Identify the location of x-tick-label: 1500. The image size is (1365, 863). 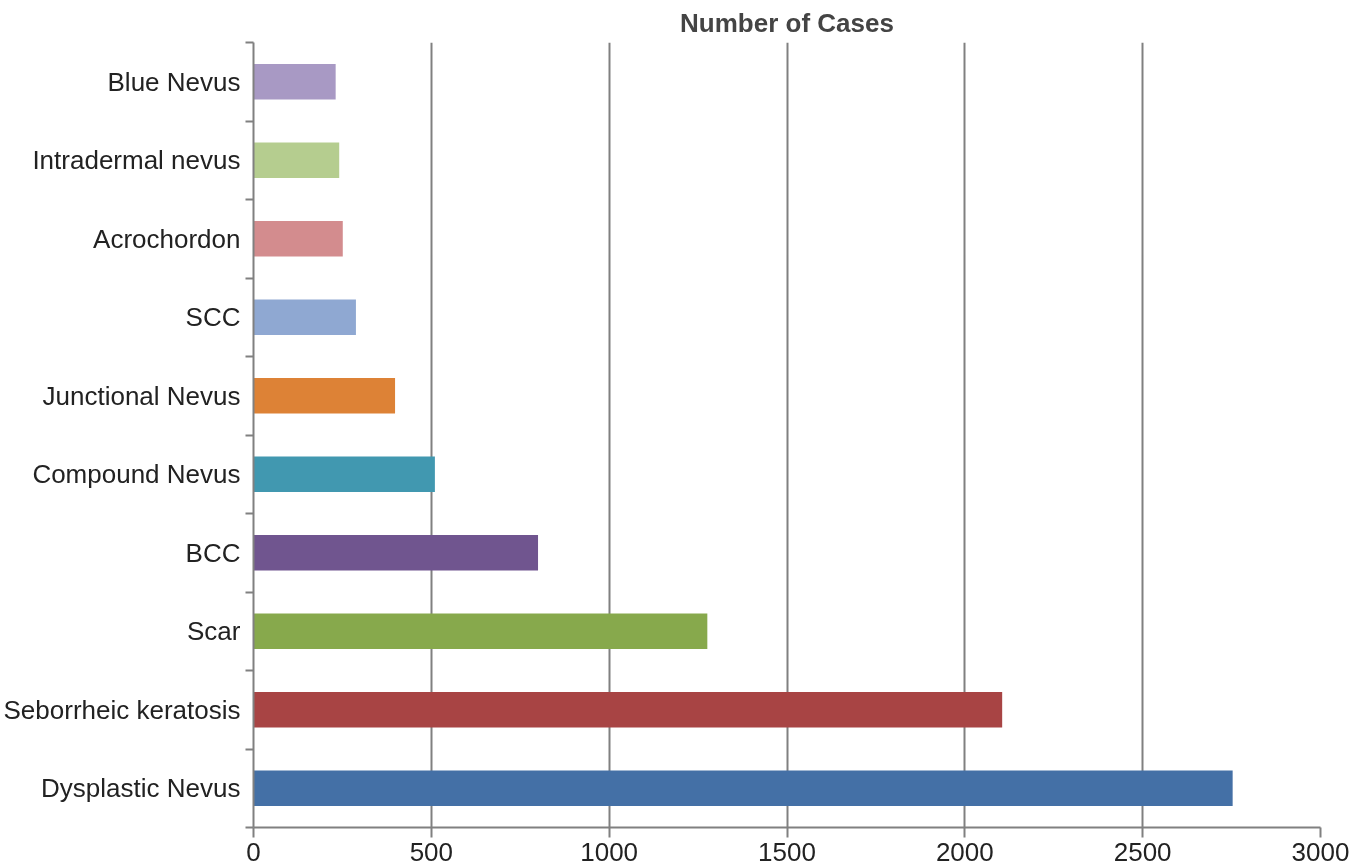
(787, 849).